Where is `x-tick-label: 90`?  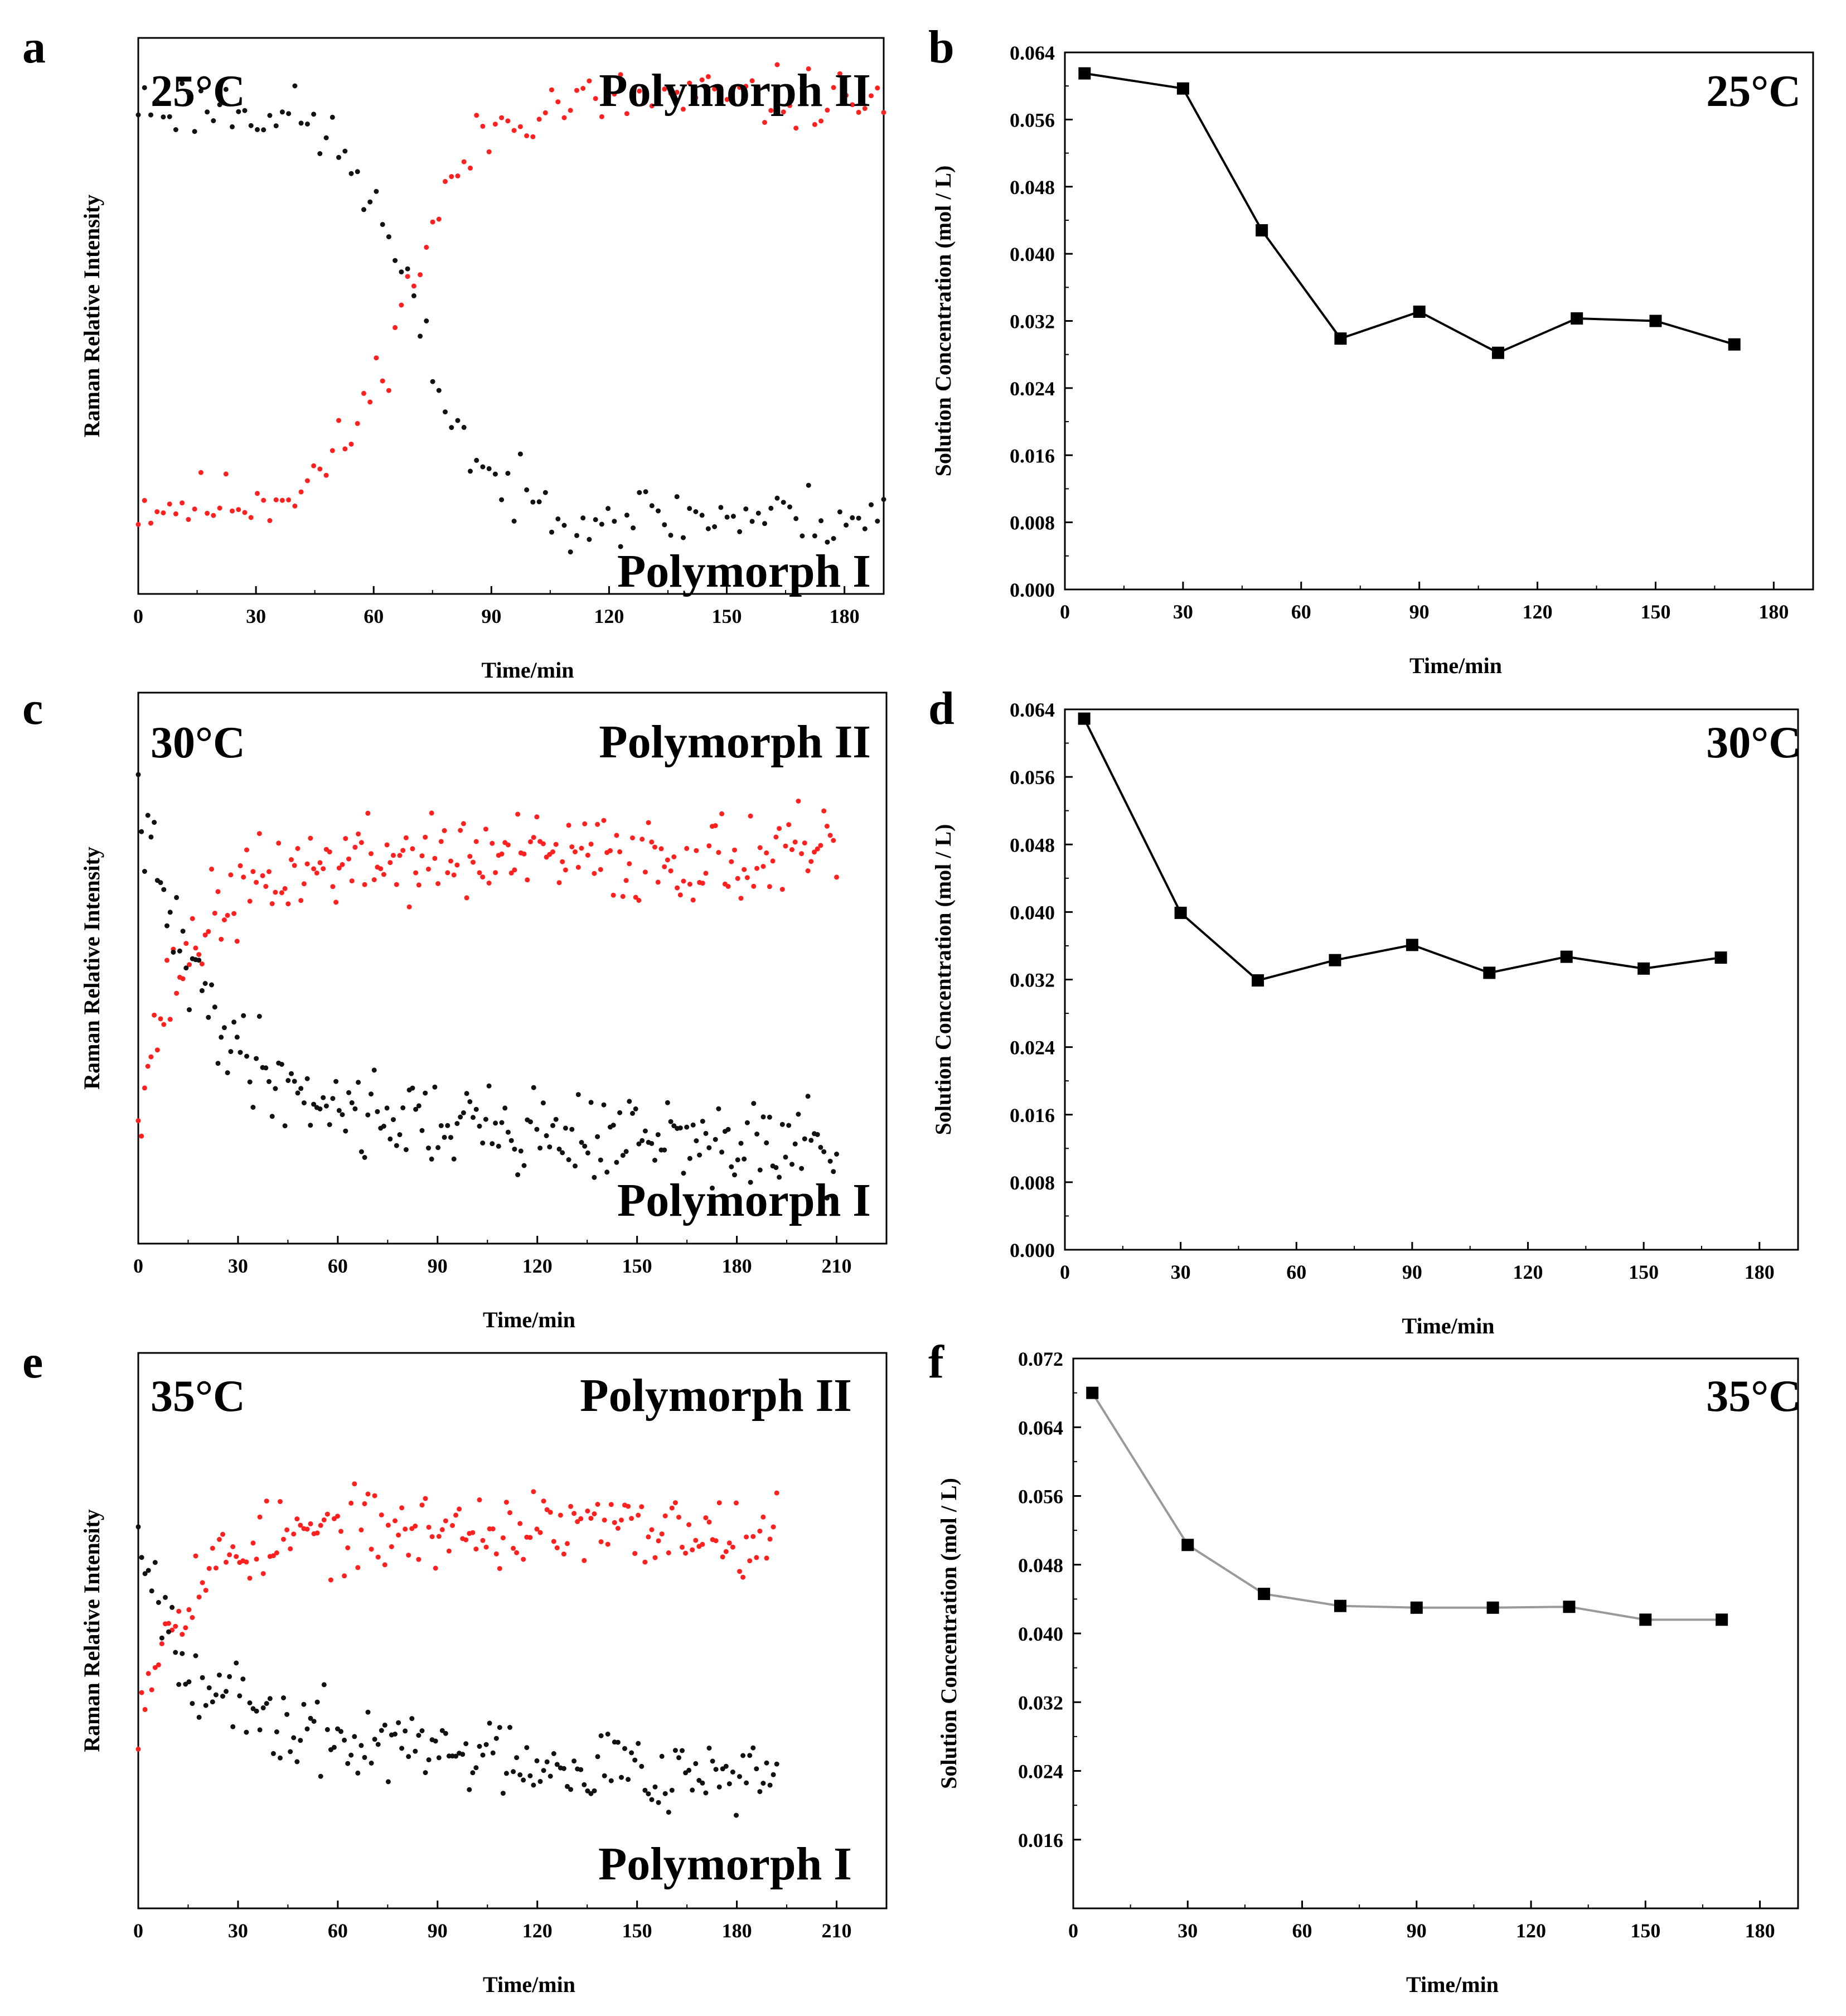
x-tick-label: 90 is located at coordinates (438, 1931).